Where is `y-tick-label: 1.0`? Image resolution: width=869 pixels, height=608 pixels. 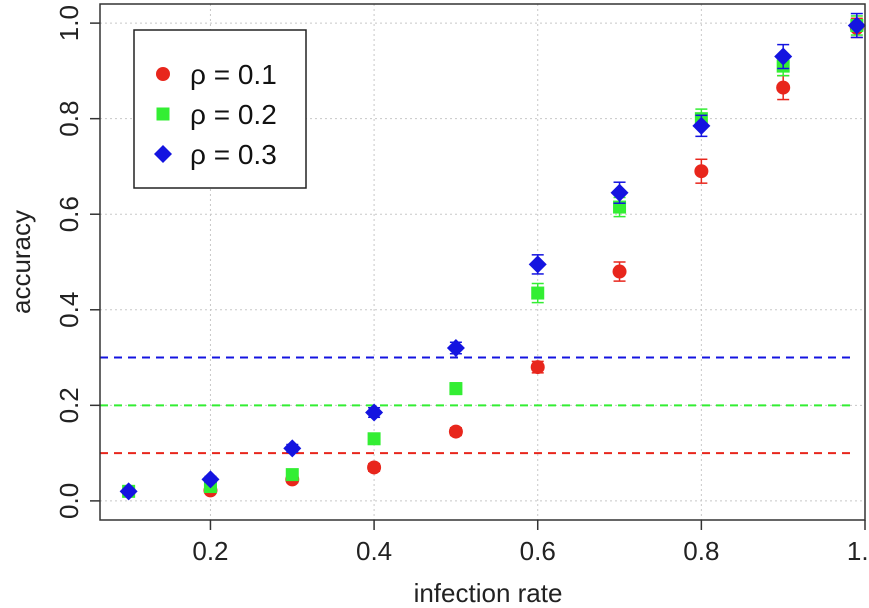 y-tick-label: 1.0 is located at coordinates (69, 23).